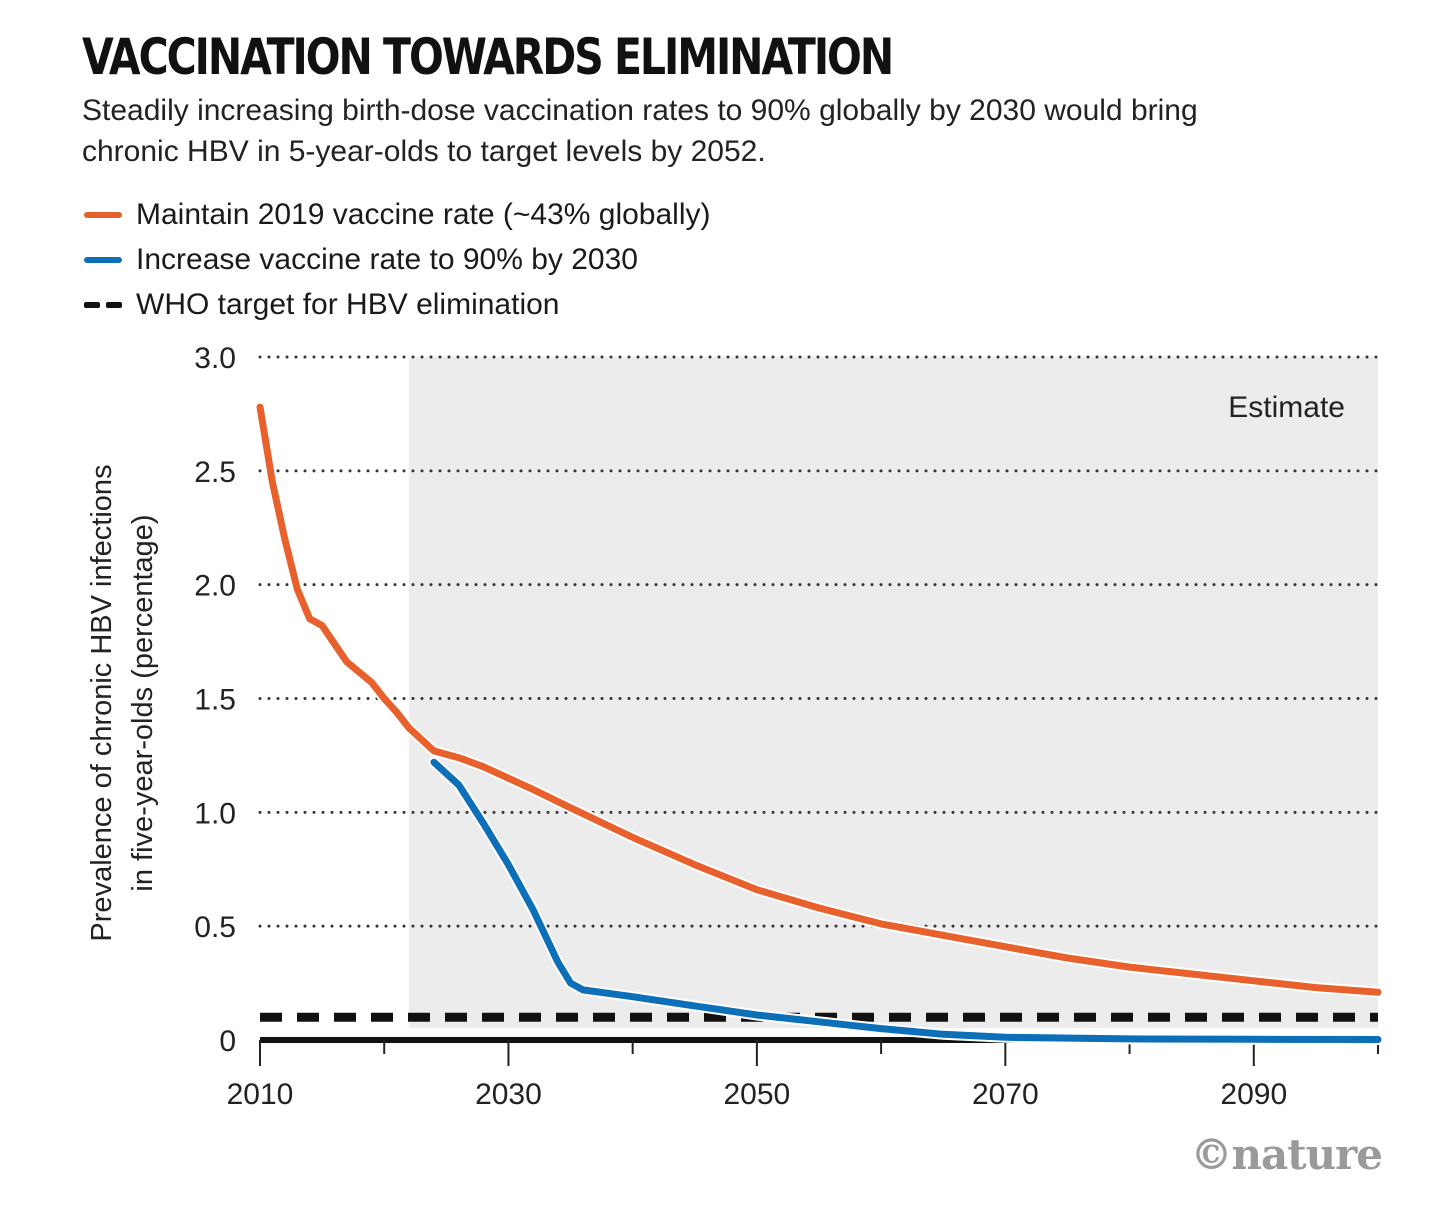 The image size is (1456, 1208). What do you see at coordinates (215, 700) in the screenshot?
I see `y-tick-label: 1.5` at bounding box center [215, 700].